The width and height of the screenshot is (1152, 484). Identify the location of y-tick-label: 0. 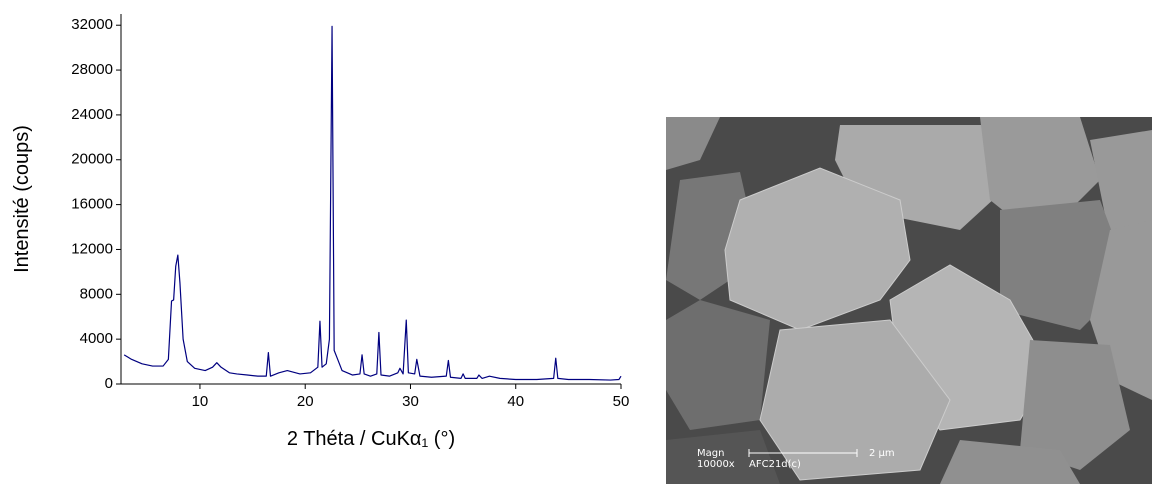
(109, 383).